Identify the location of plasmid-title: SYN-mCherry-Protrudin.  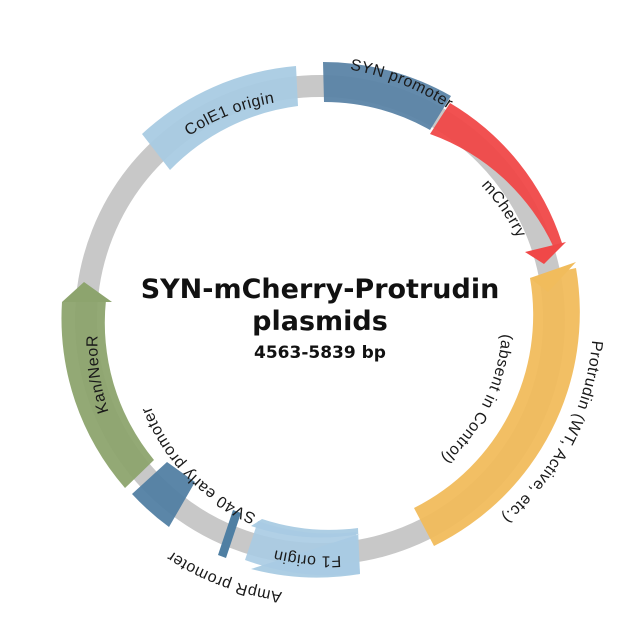
(320, 289).